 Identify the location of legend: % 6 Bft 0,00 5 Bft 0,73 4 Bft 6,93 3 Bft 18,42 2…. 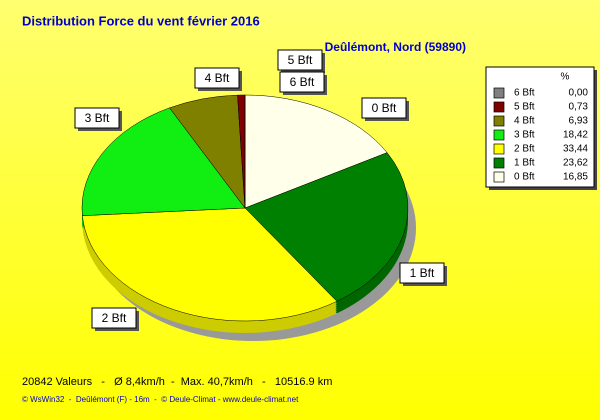
(541, 128).